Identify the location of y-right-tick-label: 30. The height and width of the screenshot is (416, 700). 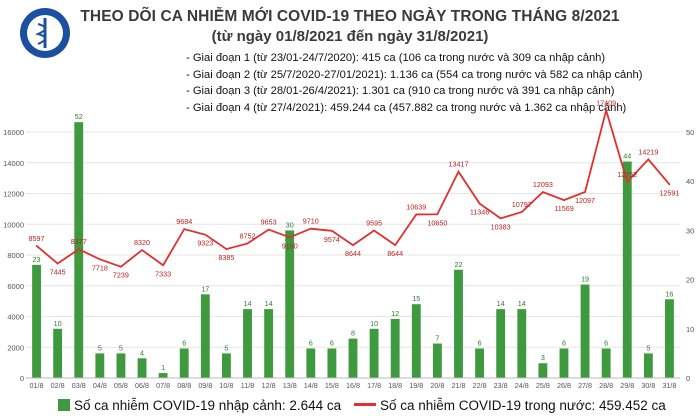
(690, 230).